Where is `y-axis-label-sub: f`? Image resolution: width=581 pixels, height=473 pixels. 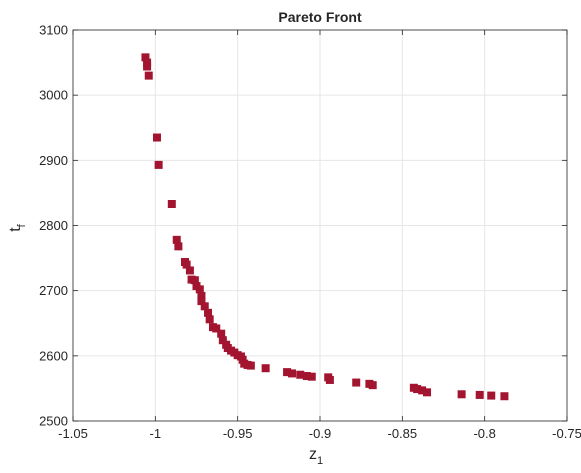 y-axis-label-sub: f is located at coordinates (22, 225).